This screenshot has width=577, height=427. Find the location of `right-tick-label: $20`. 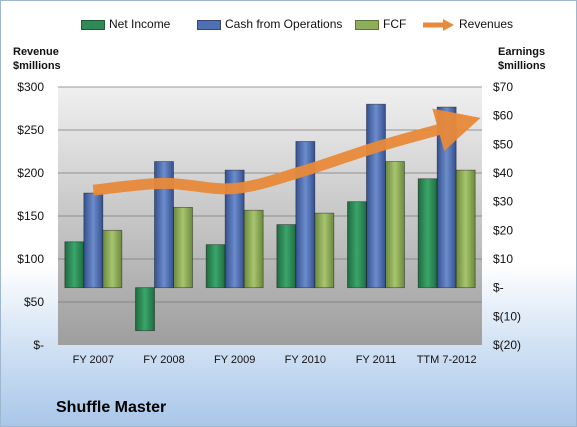

right-tick-label: $20 is located at coordinates (503, 230).